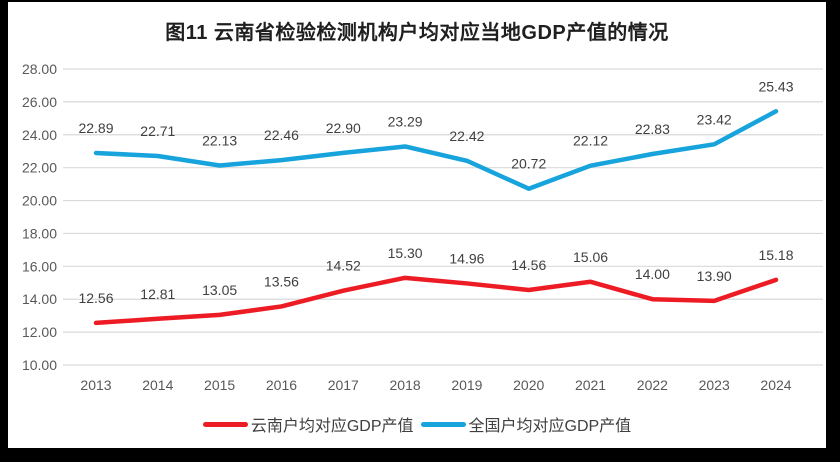 The image size is (840, 462). I want to click on data-label-0: 13.56, so click(281, 281).